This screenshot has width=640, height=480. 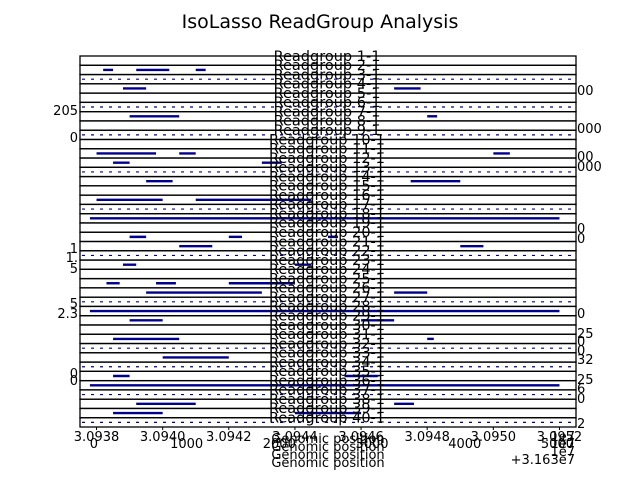 What do you see at coordinates (327, 289) in the screenshot?
I see `panel-title: Readgroup 26-1` at bounding box center [327, 289].